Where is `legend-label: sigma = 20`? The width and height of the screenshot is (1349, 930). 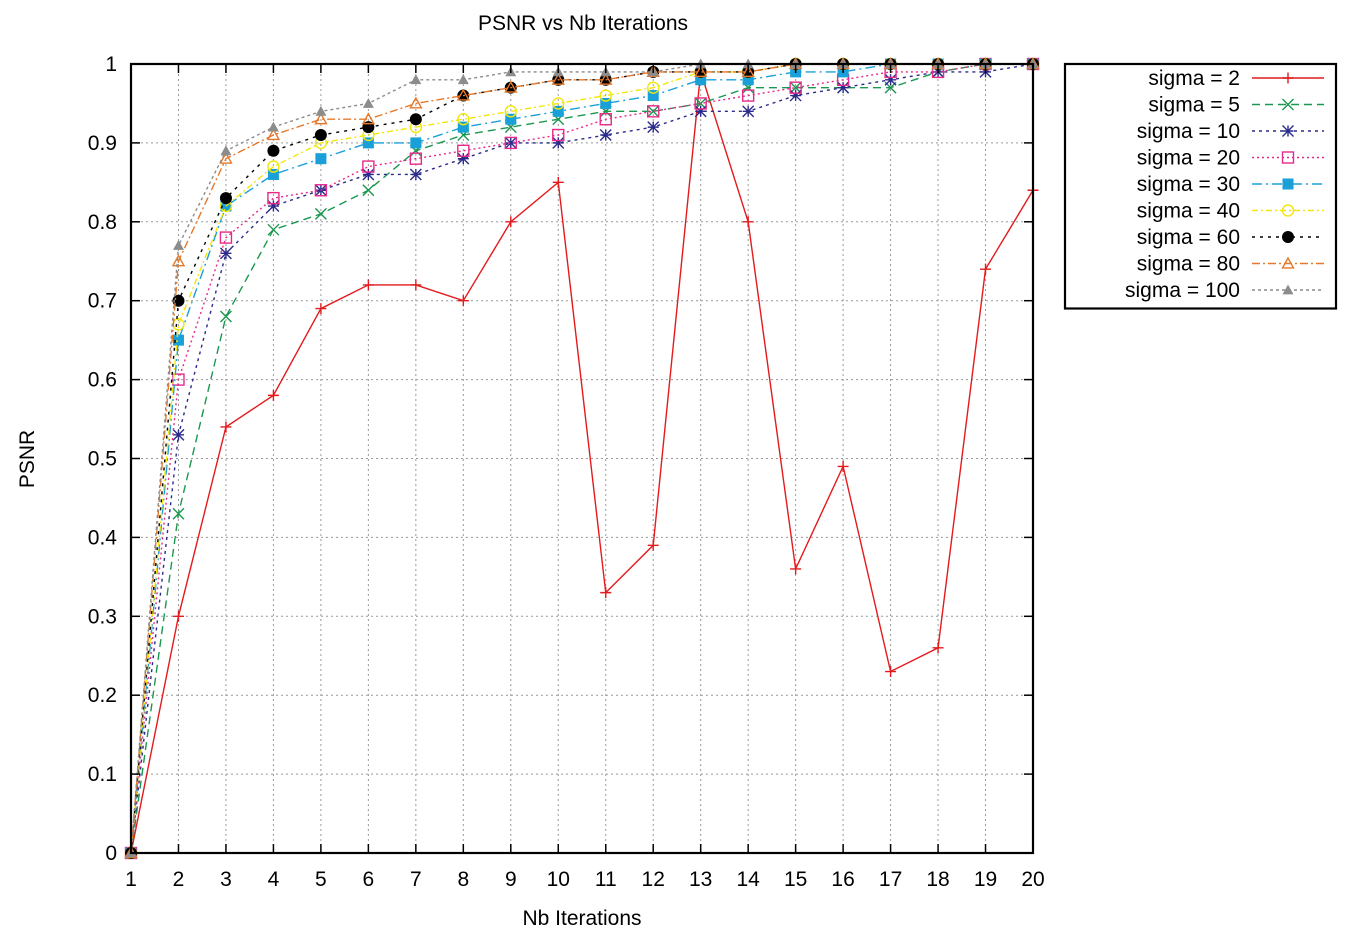
legend-label: sigma = 20 is located at coordinates (1188, 158).